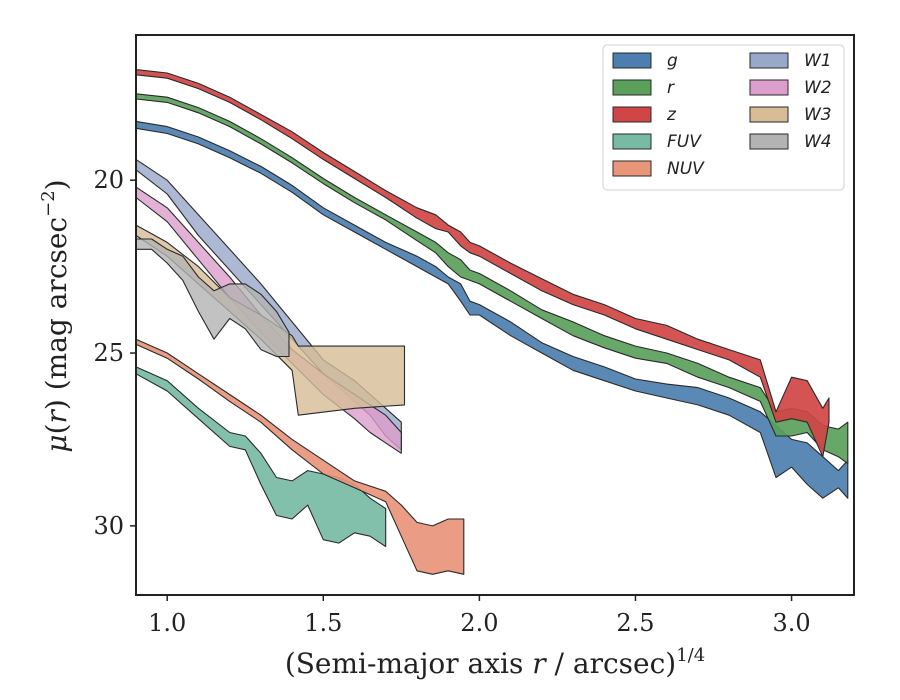 The height and width of the screenshot is (700, 900). Describe the element at coordinates (167, 623) in the screenshot. I see `x-tick-label: 1.0` at that location.